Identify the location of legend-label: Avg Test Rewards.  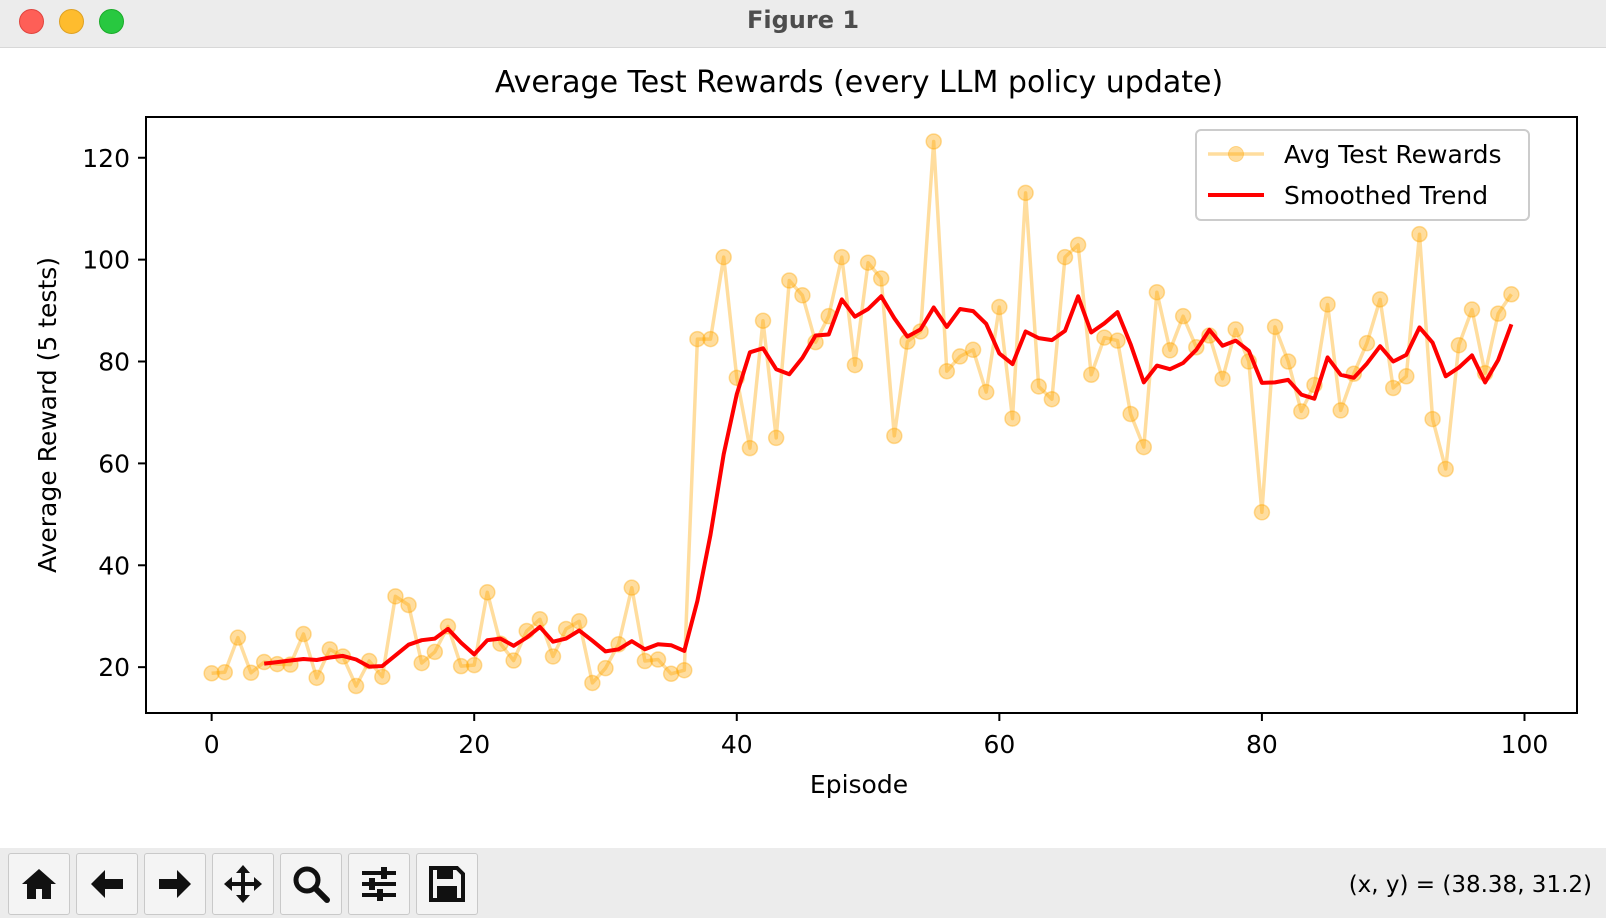
(1393, 154).